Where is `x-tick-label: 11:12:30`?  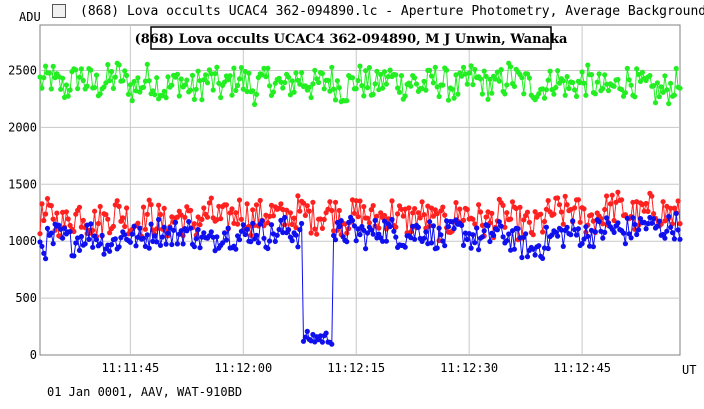
x-tick-label: 11:12:30 is located at coordinates (469, 368).